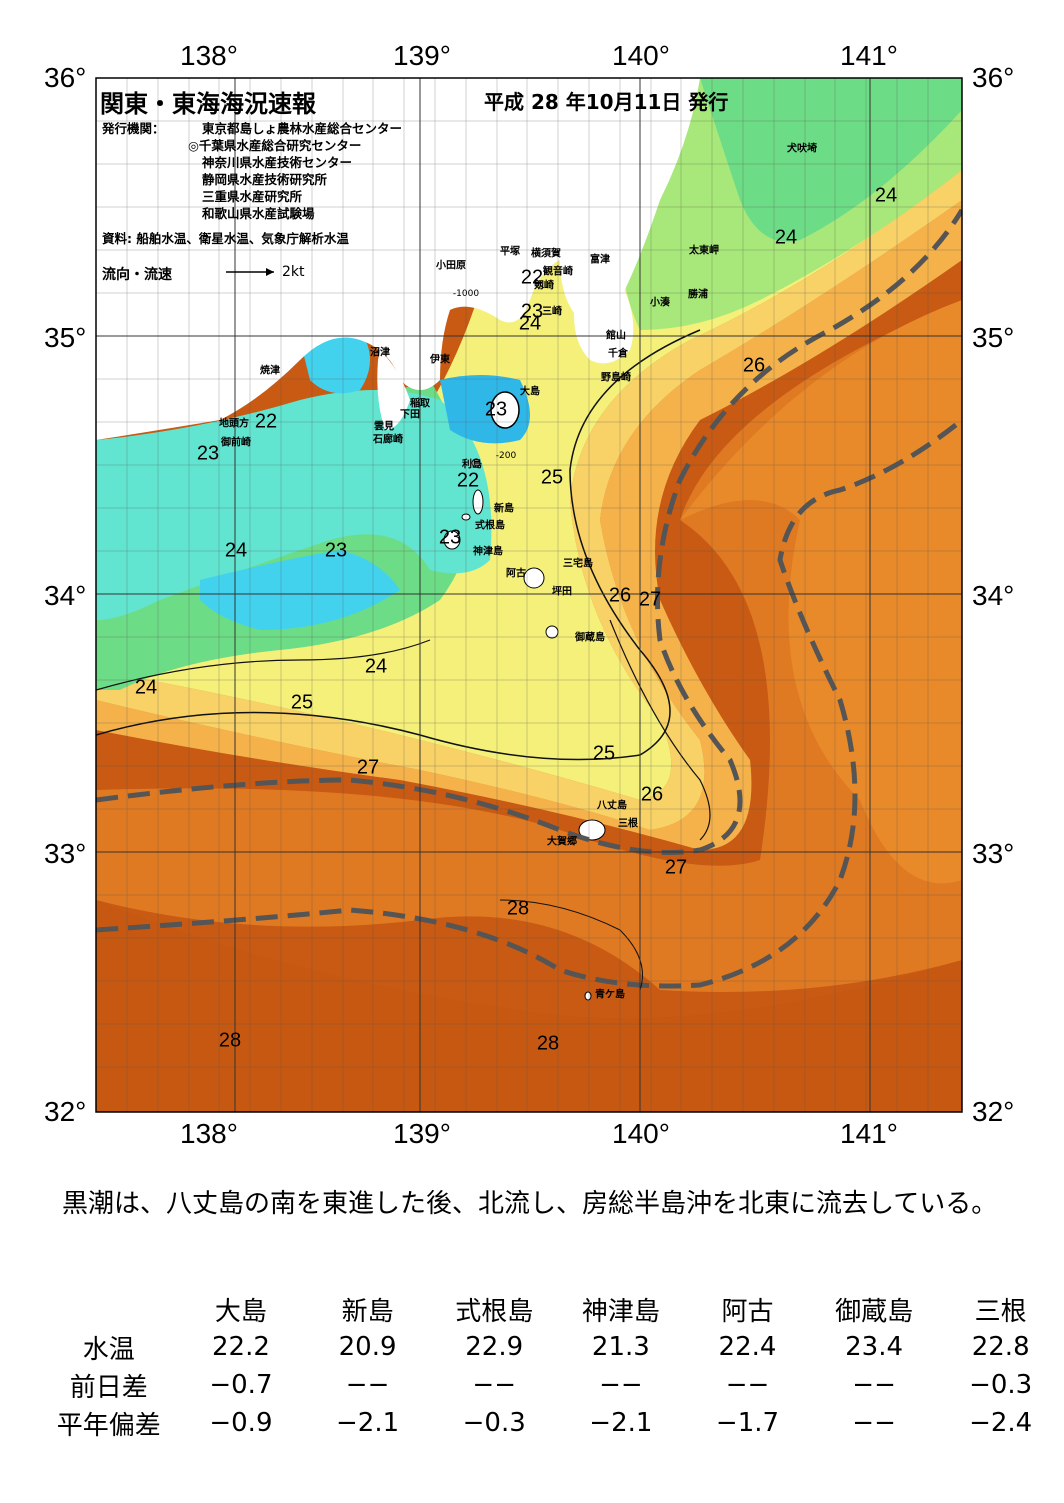 The height and width of the screenshot is (1503, 1064). Describe the element at coordinates (133, 128) in the screenshot. I see `issuer-label: 発行機関：` at that location.